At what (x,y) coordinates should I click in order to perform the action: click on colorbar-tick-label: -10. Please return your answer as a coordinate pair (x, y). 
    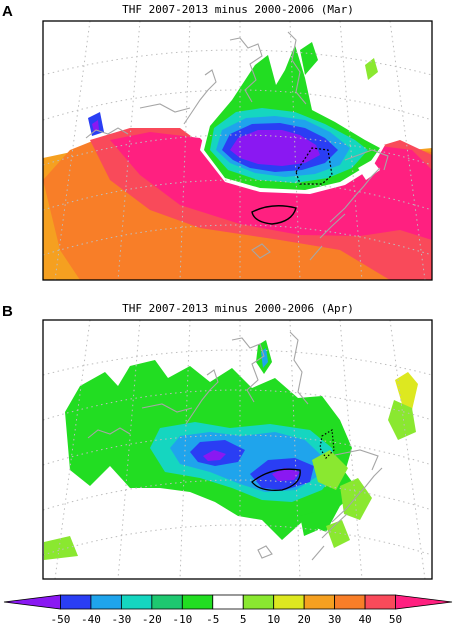
    Looking at the image, I should click on (182, 618).